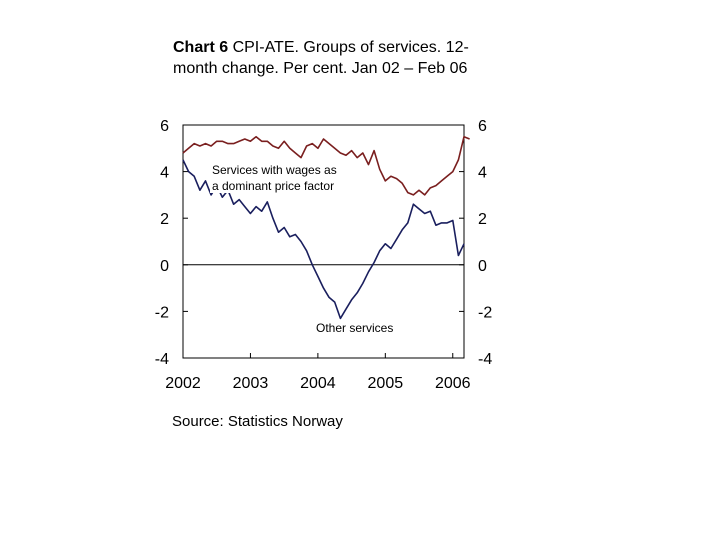  I want to click on y-tick-label-right: 4, so click(482, 173).